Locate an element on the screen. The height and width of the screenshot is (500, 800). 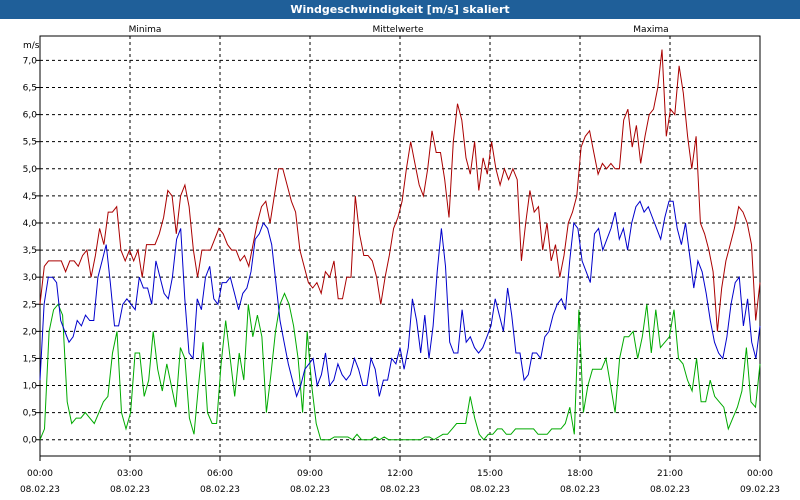
y-axis-label: m/s is located at coordinates (31, 46).